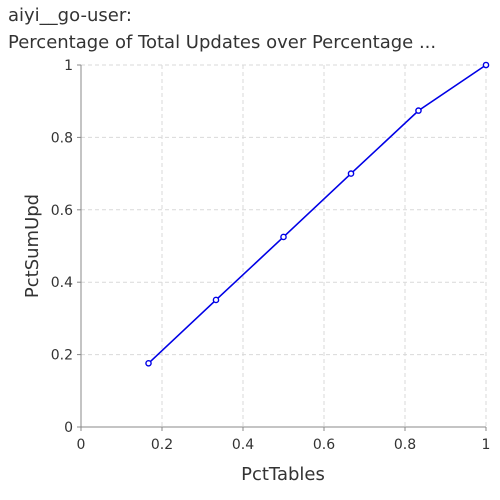 This screenshot has width=500, height=500. Describe the element at coordinates (70, 15) in the screenshot. I see `chart-title-line-1: aiyi__go-user:` at that location.